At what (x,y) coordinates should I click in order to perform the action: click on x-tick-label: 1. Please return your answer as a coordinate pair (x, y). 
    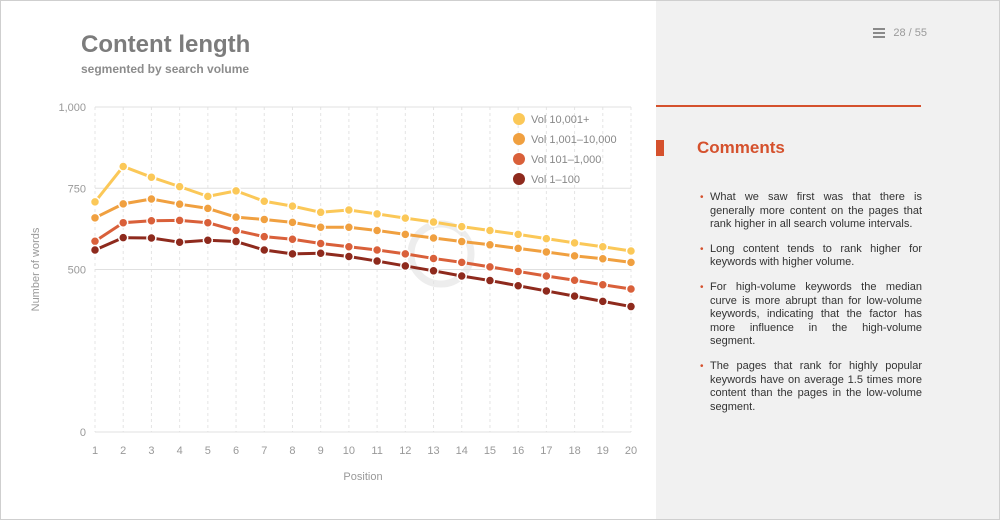
    Looking at the image, I should click on (95, 451).